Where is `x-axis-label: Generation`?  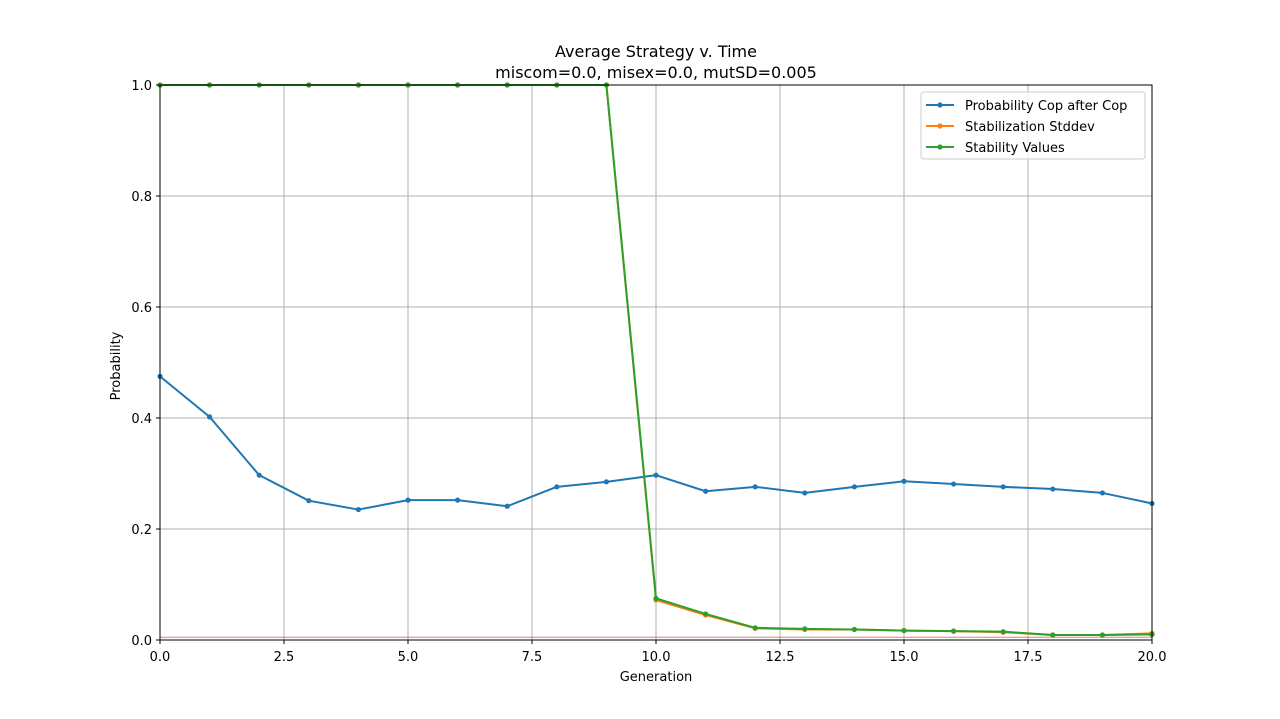 x-axis-label: Generation is located at coordinates (656, 677).